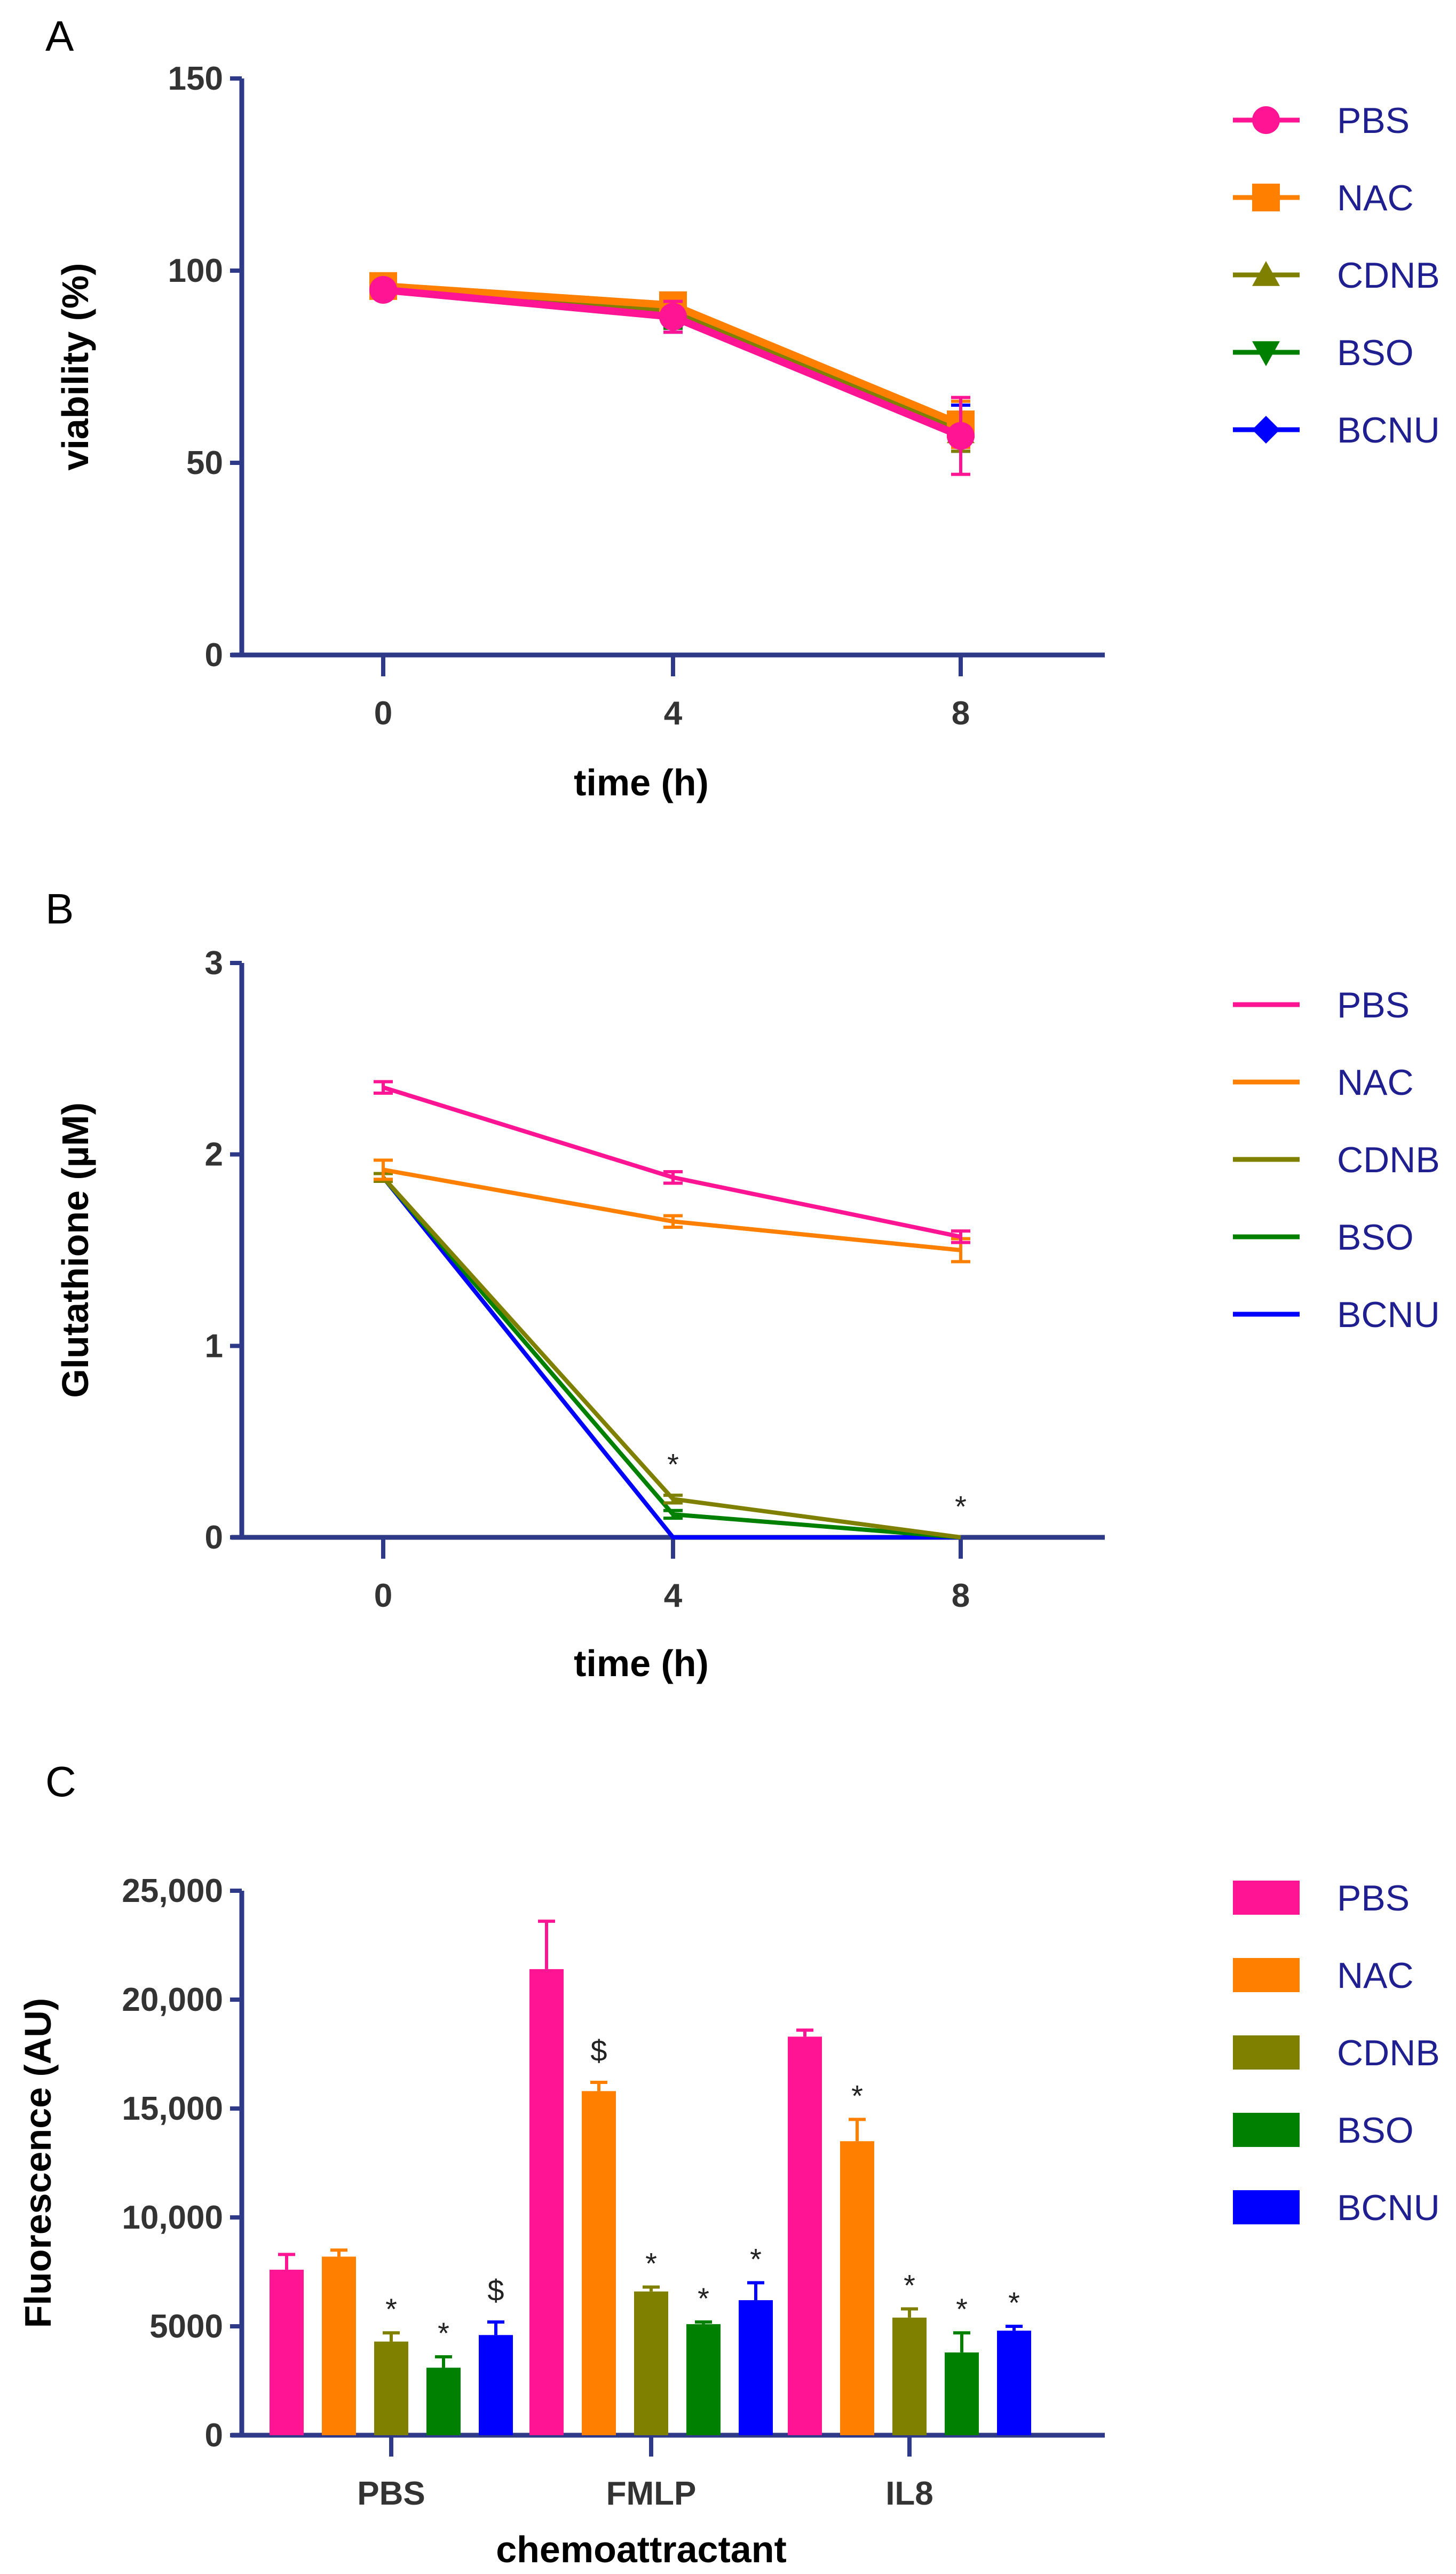 The height and width of the screenshot is (2574, 1456). Describe the element at coordinates (496, 2385) in the screenshot. I see `bar-bcnu-pbs` at that location.